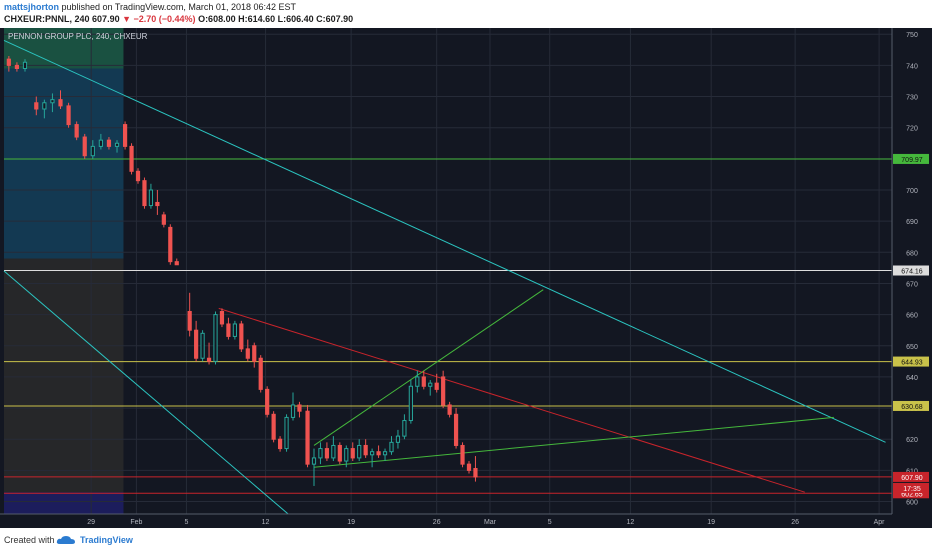 The width and height of the screenshot is (932, 550). I want to click on level-price-label: 674.16, so click(912, 272).